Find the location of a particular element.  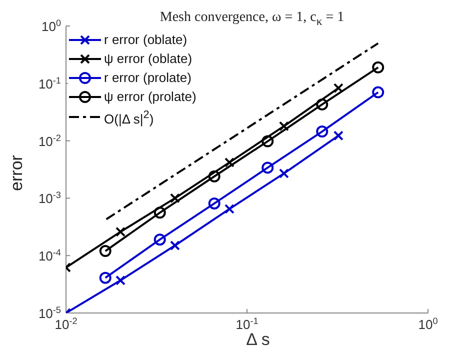

x-tick-label: 10$^{0}$ is located at coordinates (428, 324).